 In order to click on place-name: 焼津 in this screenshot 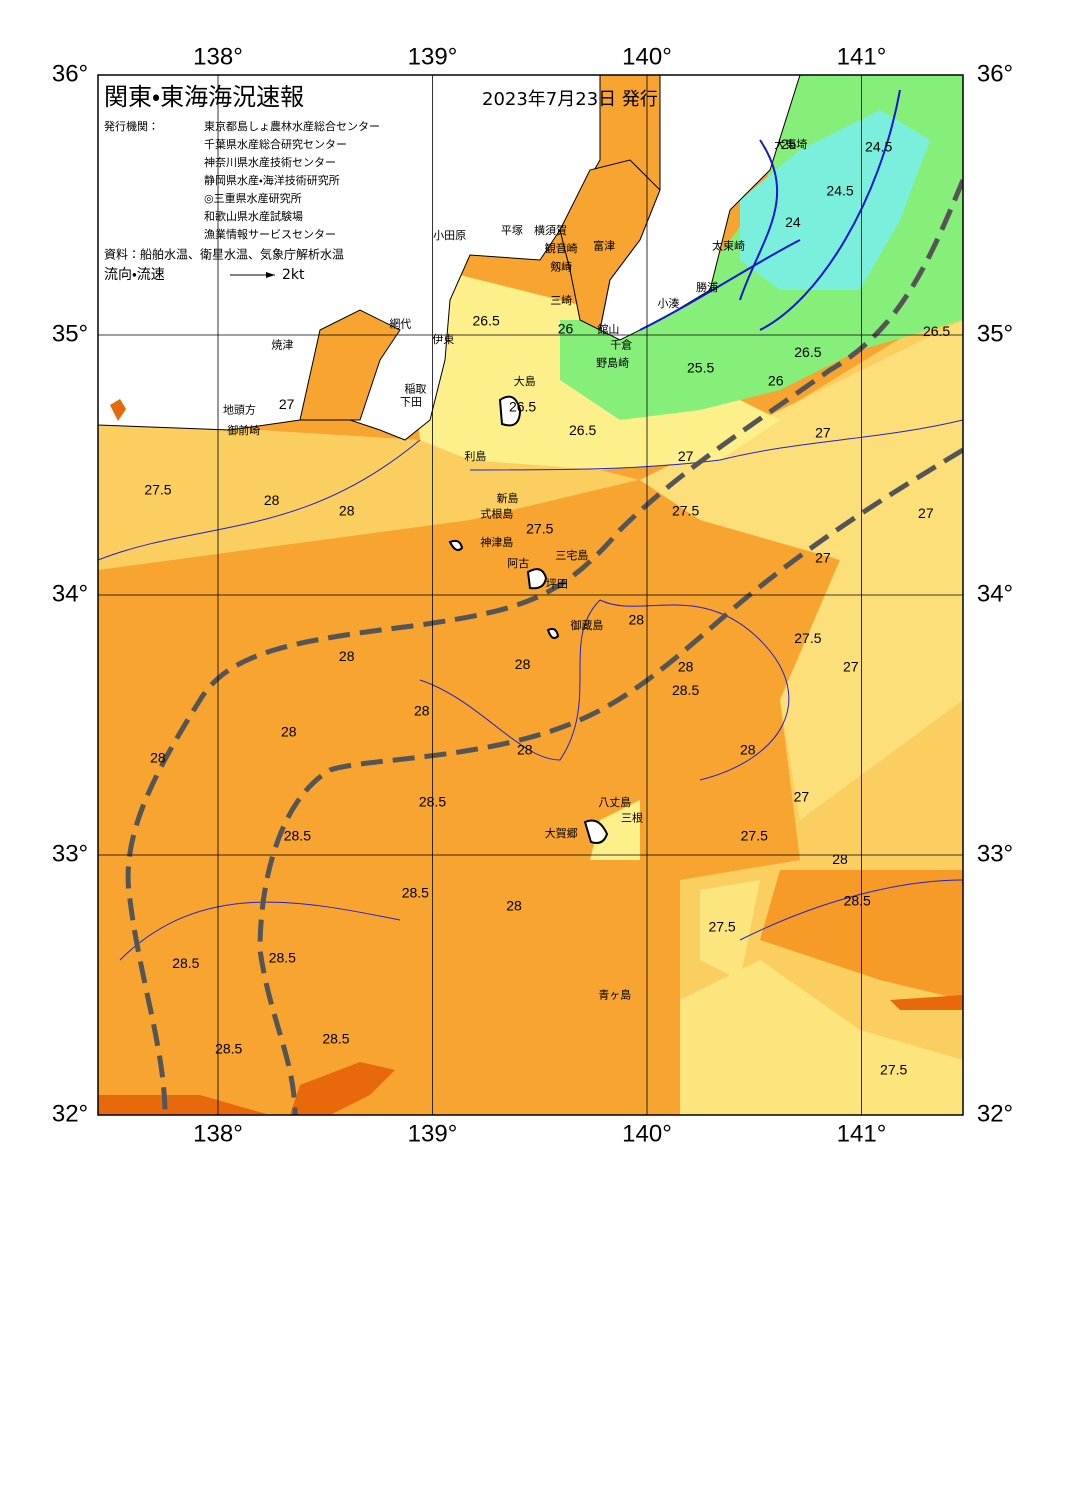, I will do `click(282, 344)`.